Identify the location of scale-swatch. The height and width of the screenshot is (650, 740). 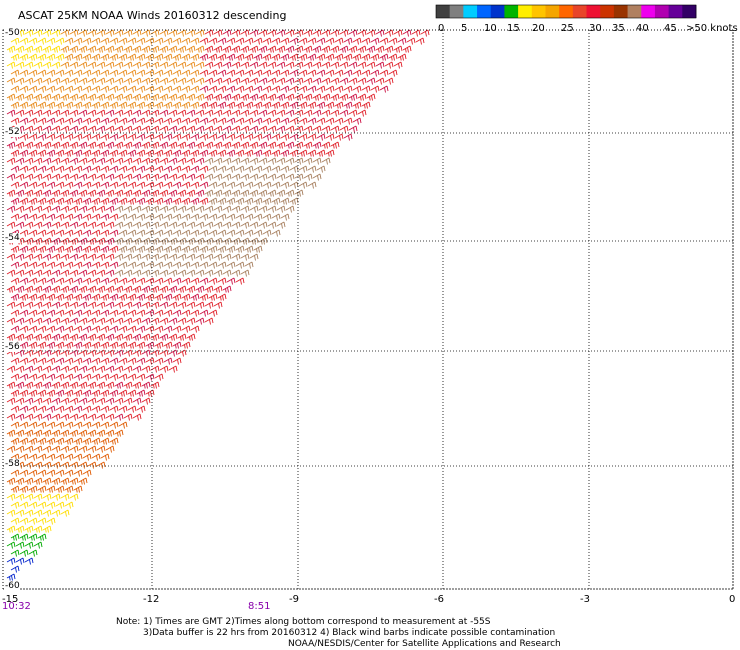
(484, 11).